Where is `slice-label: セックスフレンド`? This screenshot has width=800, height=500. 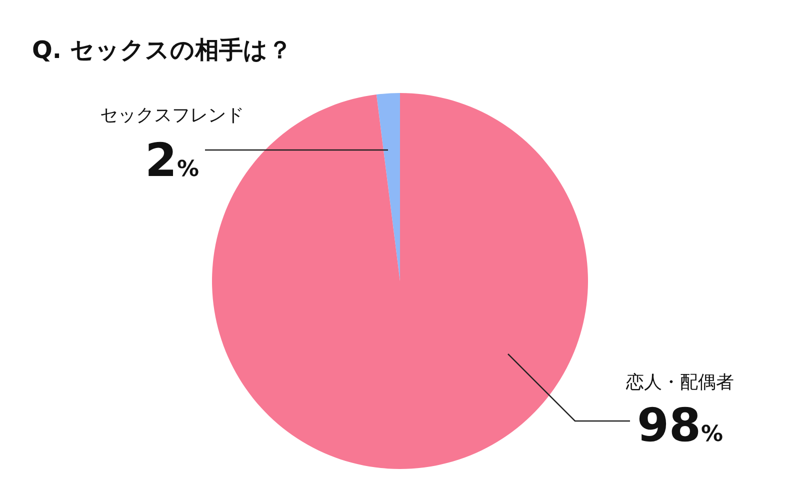
slice-label: セックスフレンド is located at coordinates (172, 115).